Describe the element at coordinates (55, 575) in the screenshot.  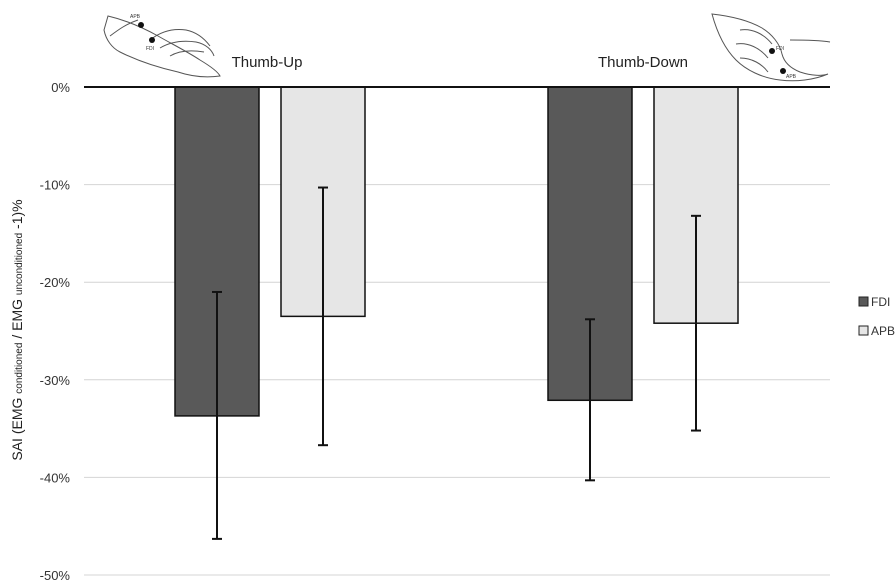
I see `y-tick-label: -50%` at that location.